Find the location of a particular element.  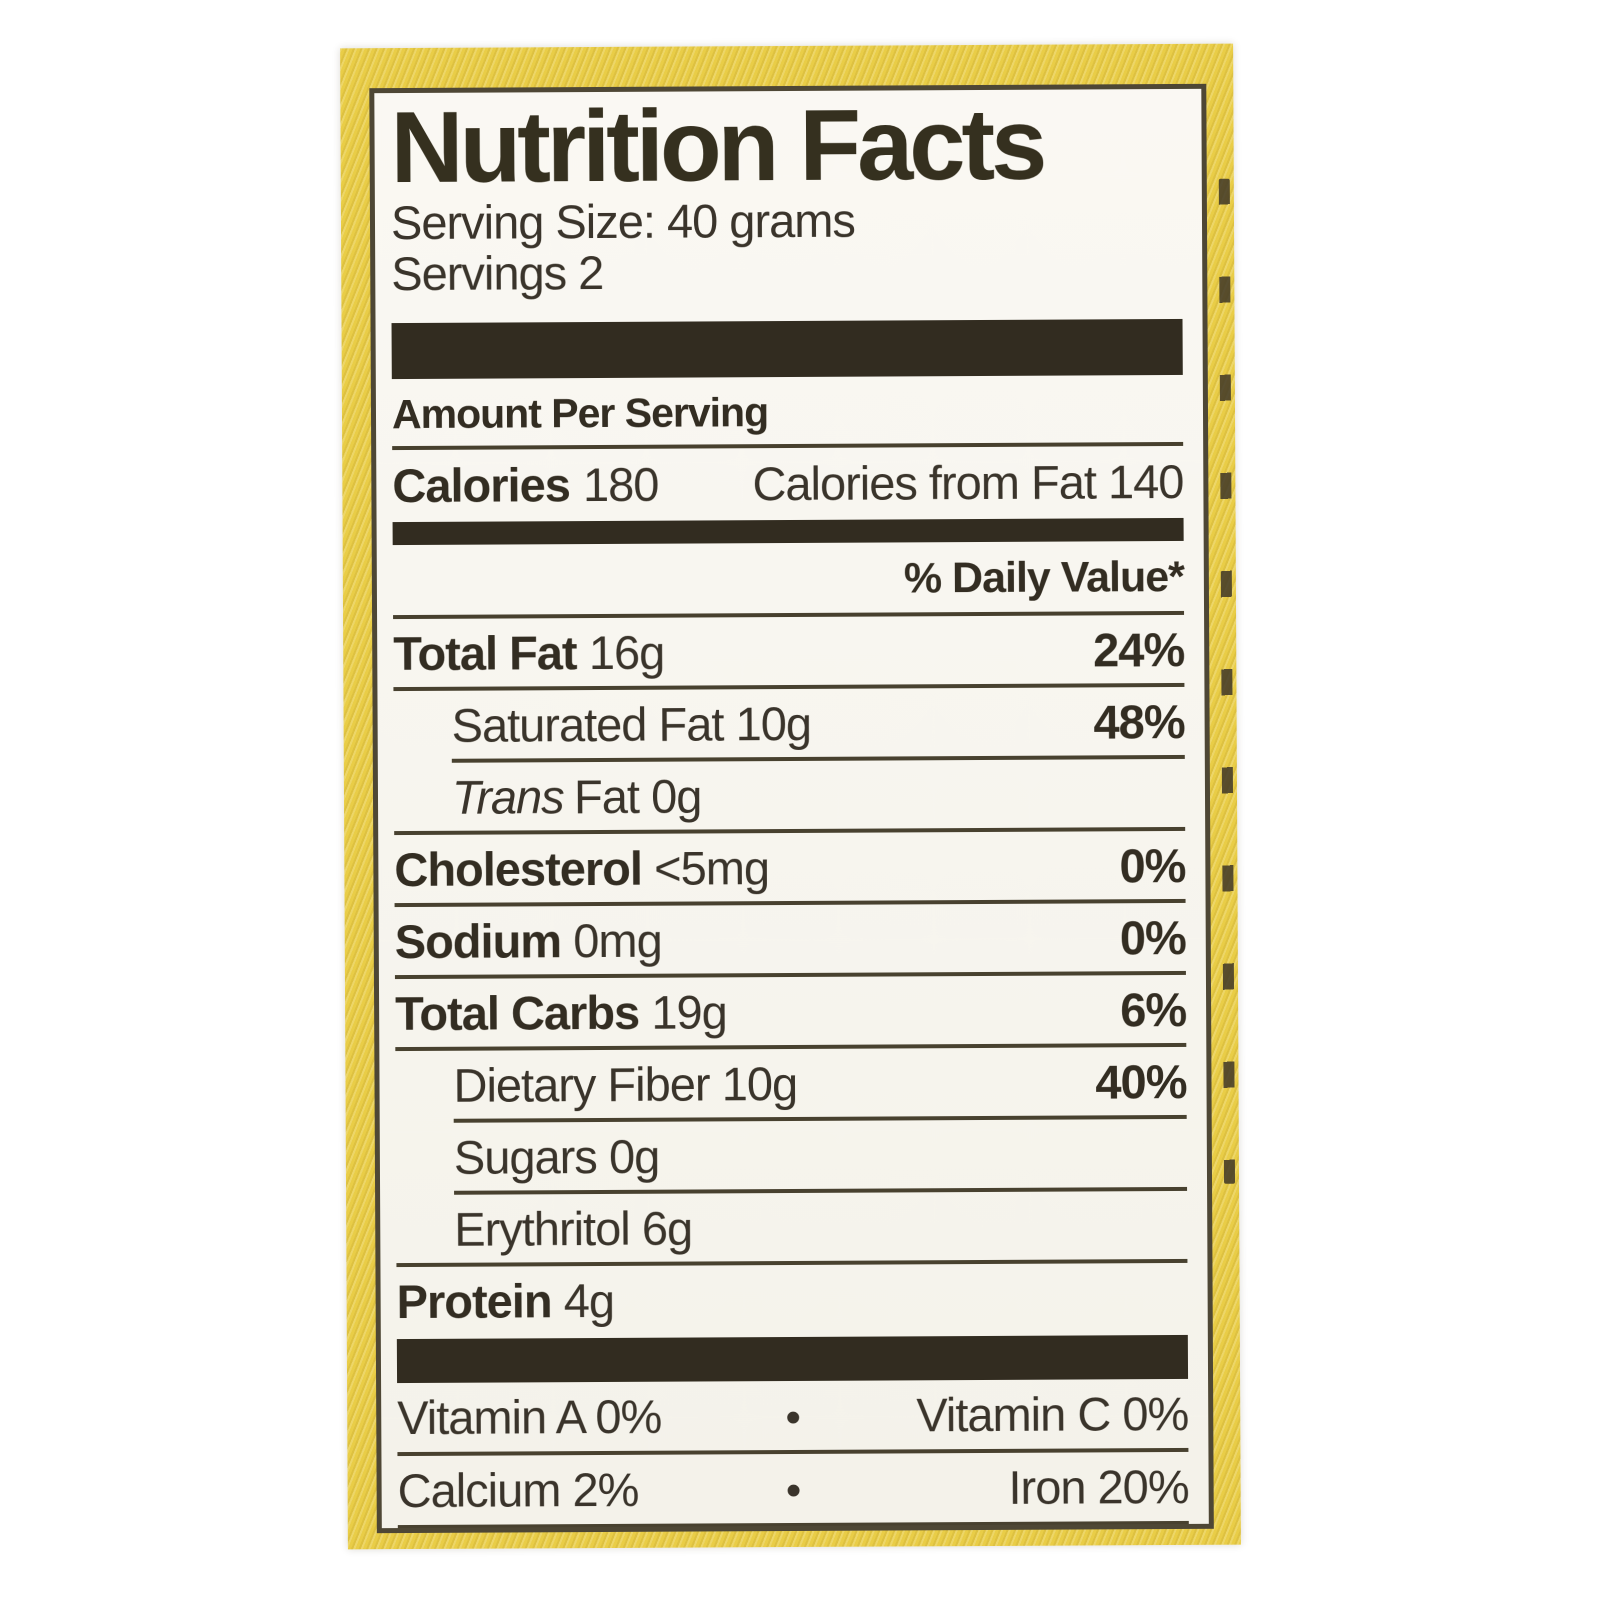

vitamin-a-value: Vitamin A 0% is located at coordinates (529, 1417).